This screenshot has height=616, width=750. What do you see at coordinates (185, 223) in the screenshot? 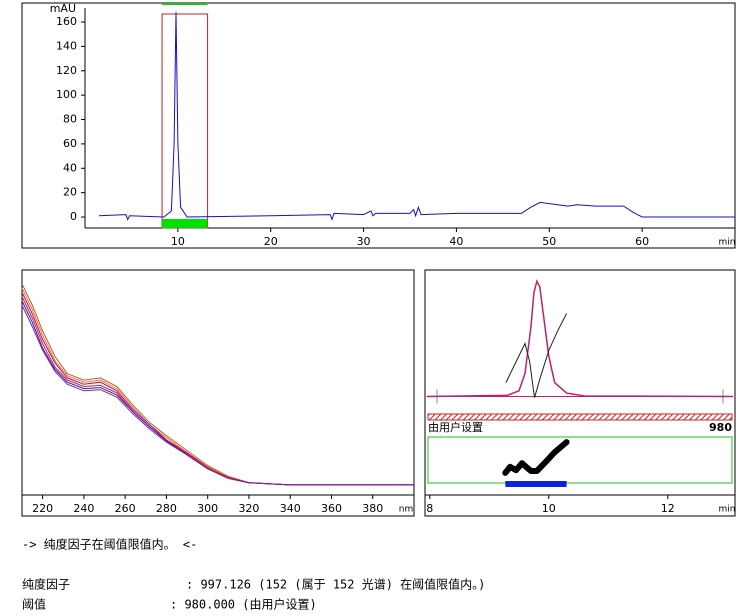
I see `window-bar` at bounding box center [185, 223].